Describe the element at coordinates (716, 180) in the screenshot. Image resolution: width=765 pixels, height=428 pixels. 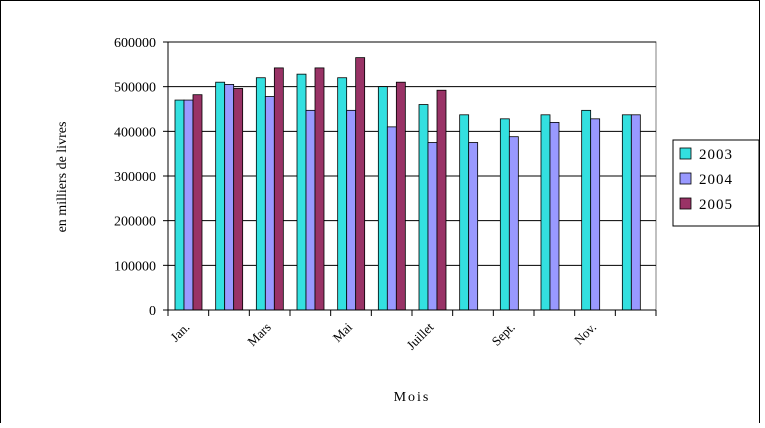
I see `legend-label-2004: 2004` at that location.